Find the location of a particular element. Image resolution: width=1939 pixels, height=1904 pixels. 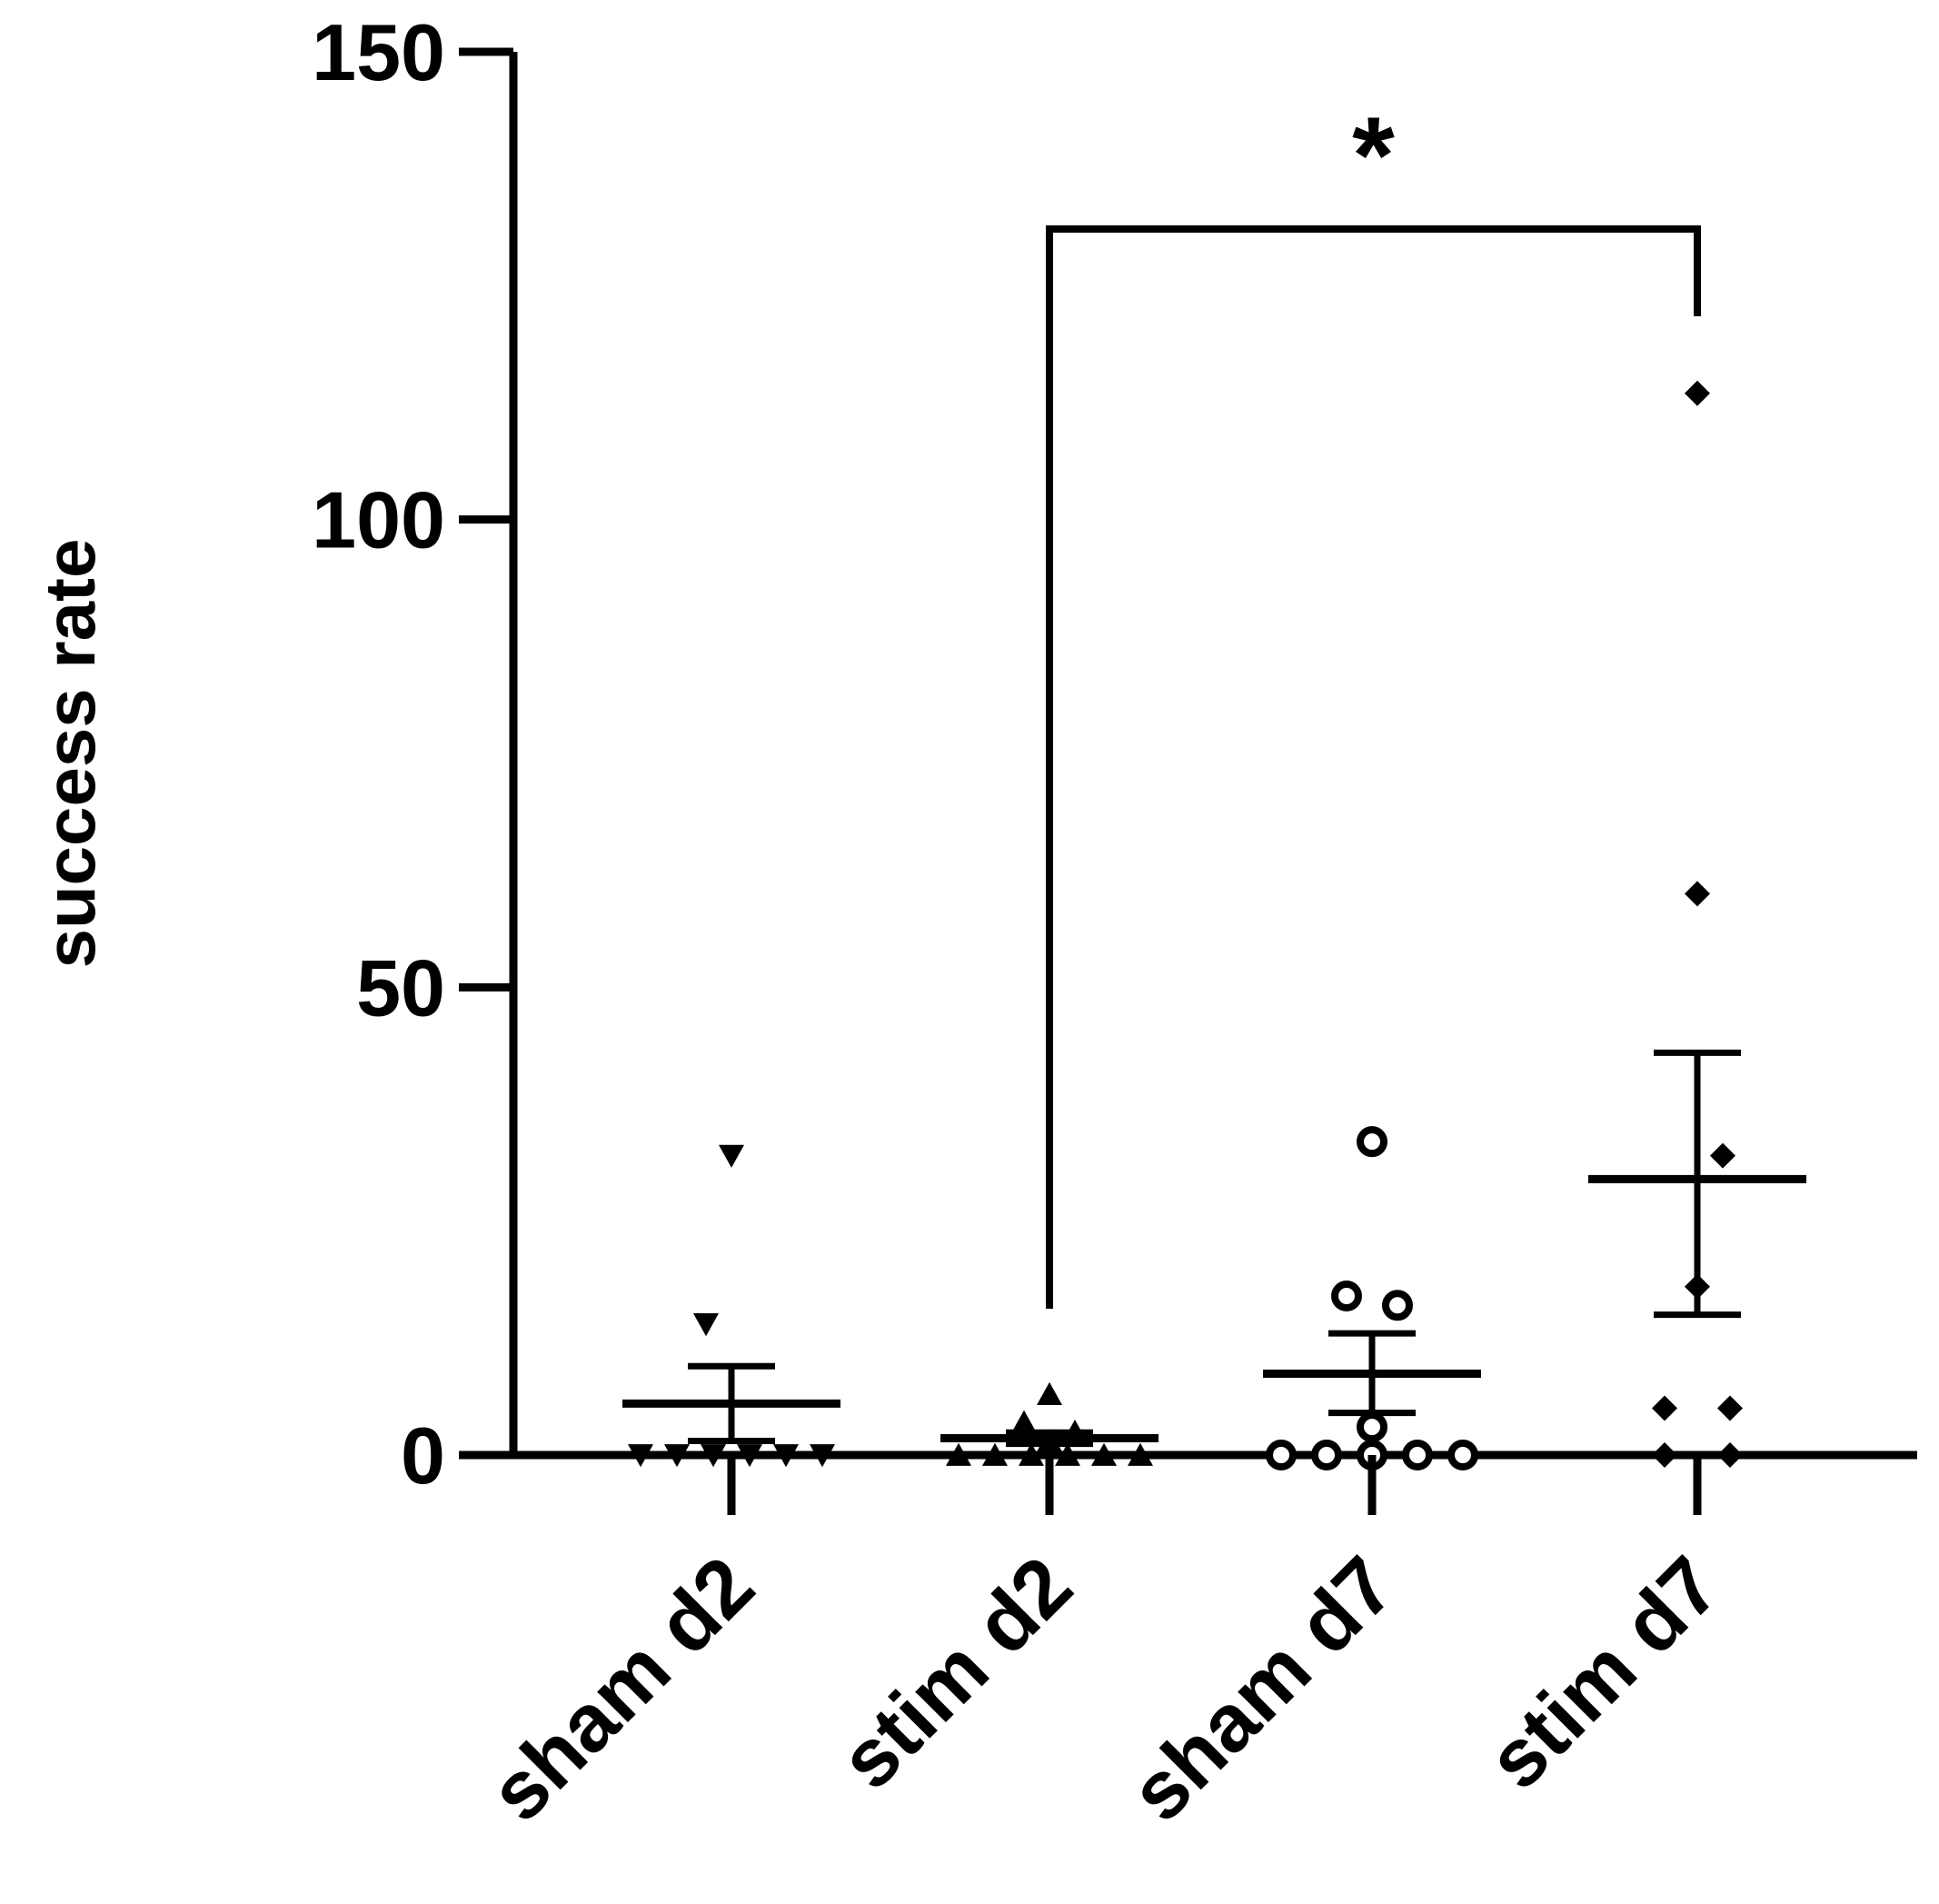

significance-label: * is located at coordinates (1374, 156).